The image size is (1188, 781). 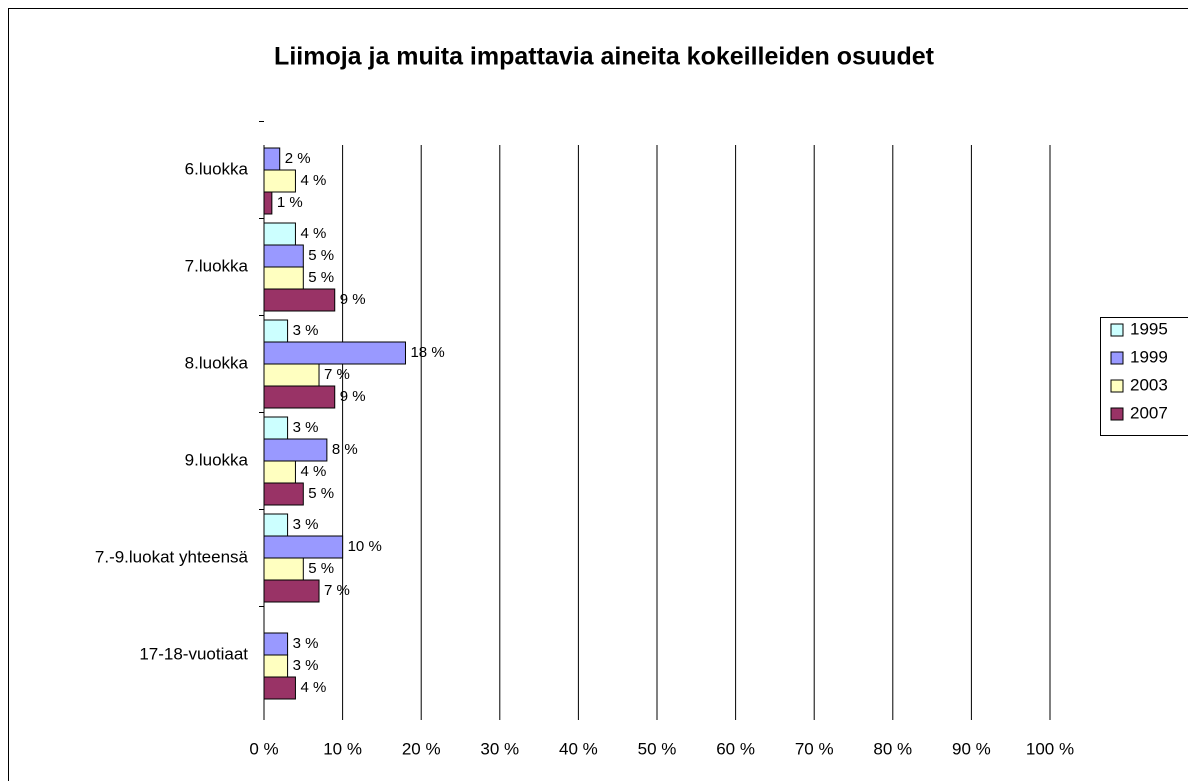 What do you see at coordinates (217, 168) in the screenshot?
I see `y-tick-label: 6.luokka` at bounding box center [217, 168].